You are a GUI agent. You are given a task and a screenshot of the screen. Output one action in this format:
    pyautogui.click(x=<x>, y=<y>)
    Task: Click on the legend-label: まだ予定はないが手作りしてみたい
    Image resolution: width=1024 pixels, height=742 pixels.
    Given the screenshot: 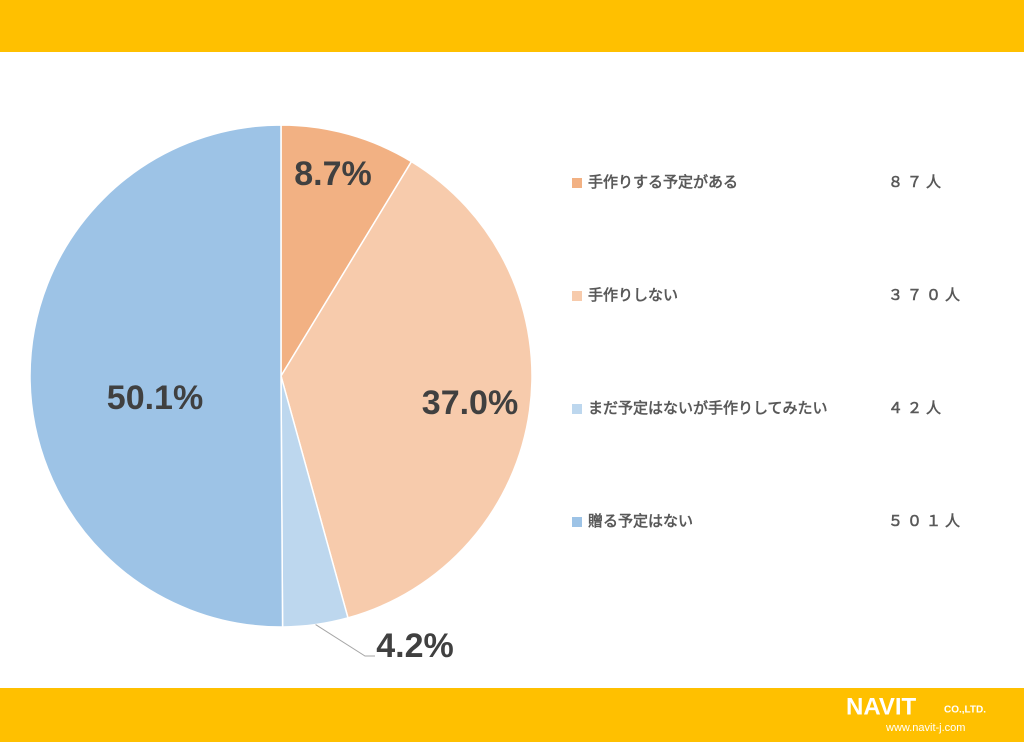 What is the action you would take?
    pyautogui.click(x=708, y=408)
    